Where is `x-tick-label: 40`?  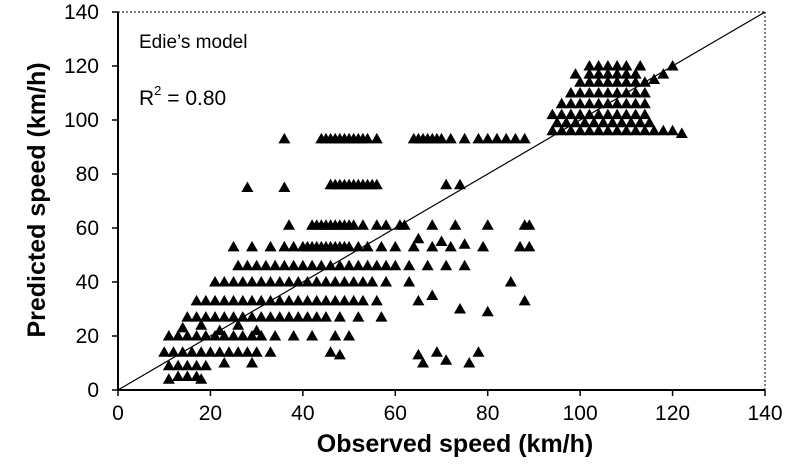
x-tick-label: 40 is located at coordinates (302, 413).